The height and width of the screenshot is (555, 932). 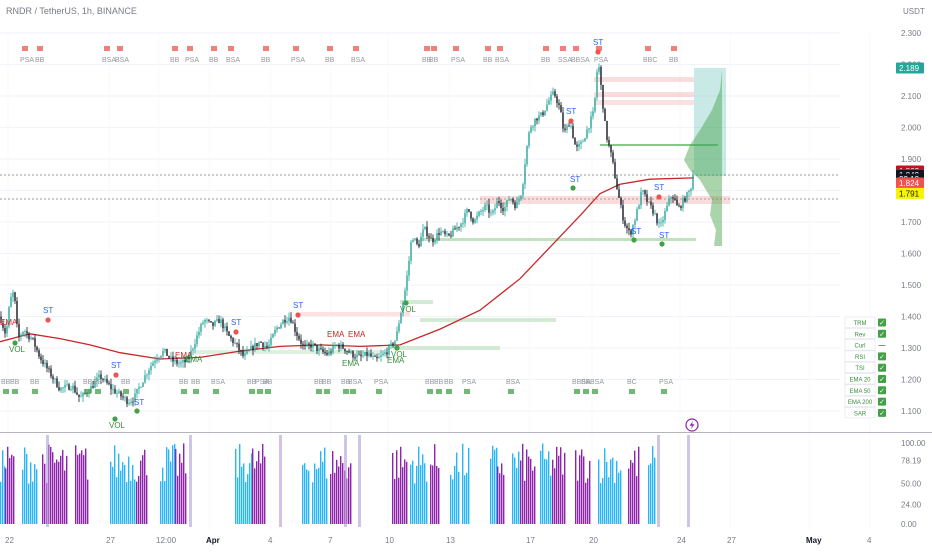 I want to click on price-tick-label: 1.400, so click(x=911, y=317).